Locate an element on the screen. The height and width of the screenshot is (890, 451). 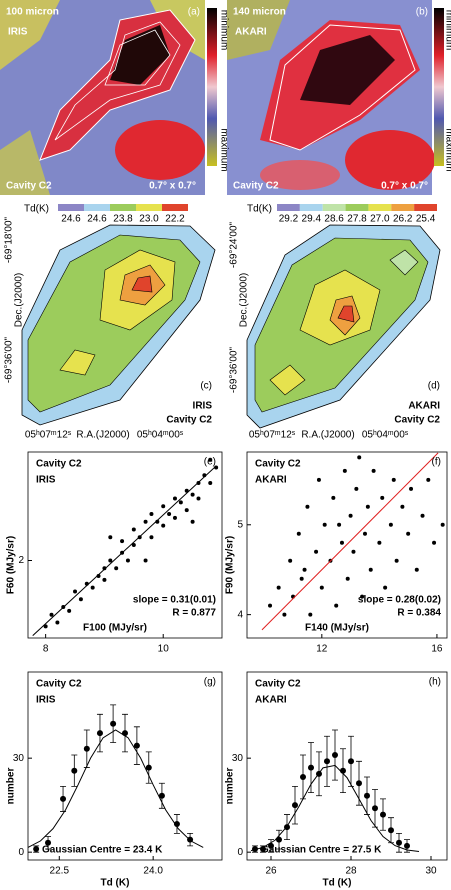
colorbar-label: minimum is located at coordinates (447, 30).